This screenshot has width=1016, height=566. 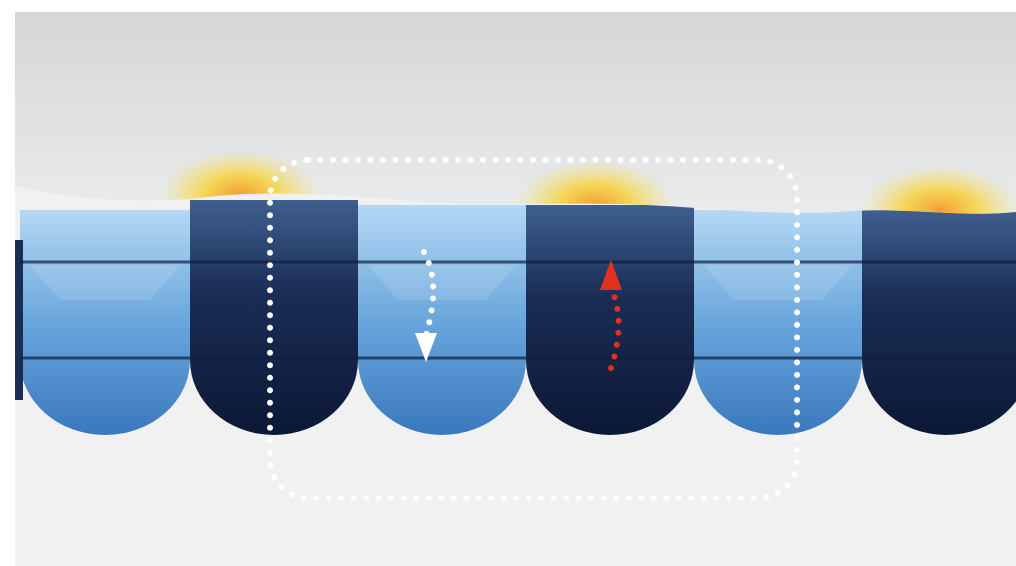 What do you see at coordinates (19, 320) in the screenshot?
I see `cell-edge` at bounding box center [19, 320].